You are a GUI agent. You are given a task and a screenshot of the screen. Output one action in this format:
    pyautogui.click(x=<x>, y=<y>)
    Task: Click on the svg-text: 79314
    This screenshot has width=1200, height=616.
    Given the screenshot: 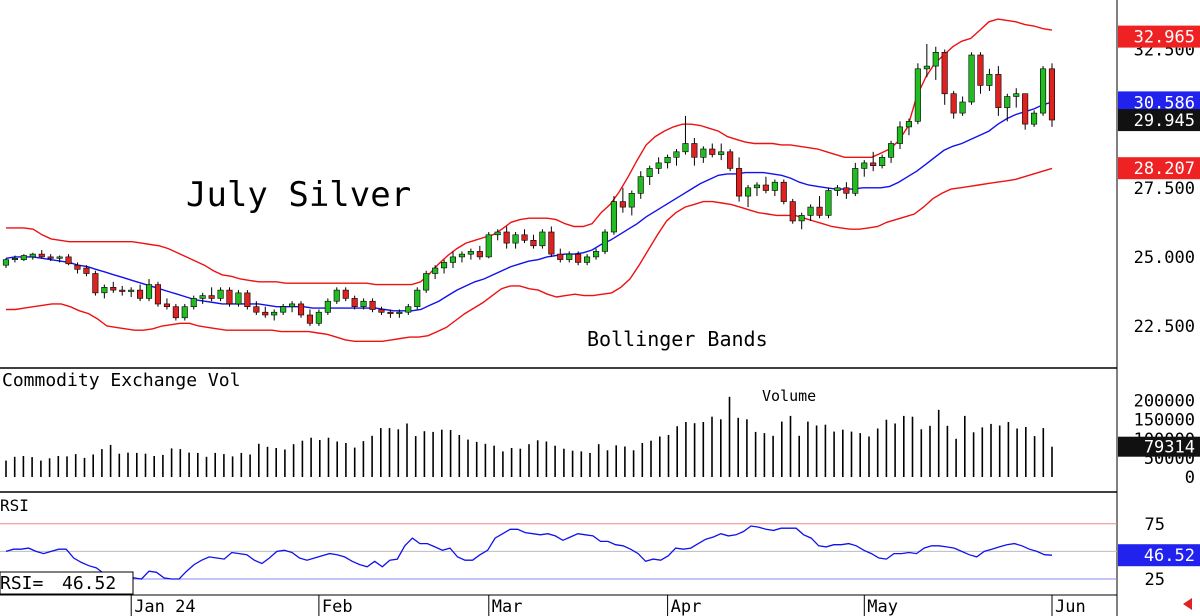 What is the action you would take?
    pyautogui.click(x=1169, y=448)
    